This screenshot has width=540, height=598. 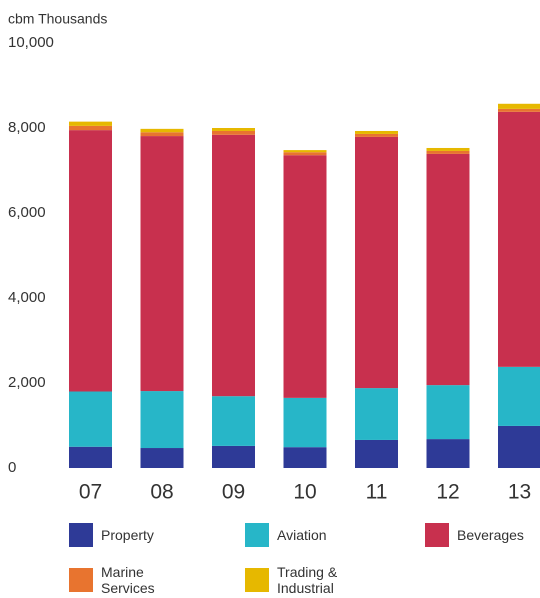 I want to click on legend-label: Trading & Industrial, so click(x=307, y=580).